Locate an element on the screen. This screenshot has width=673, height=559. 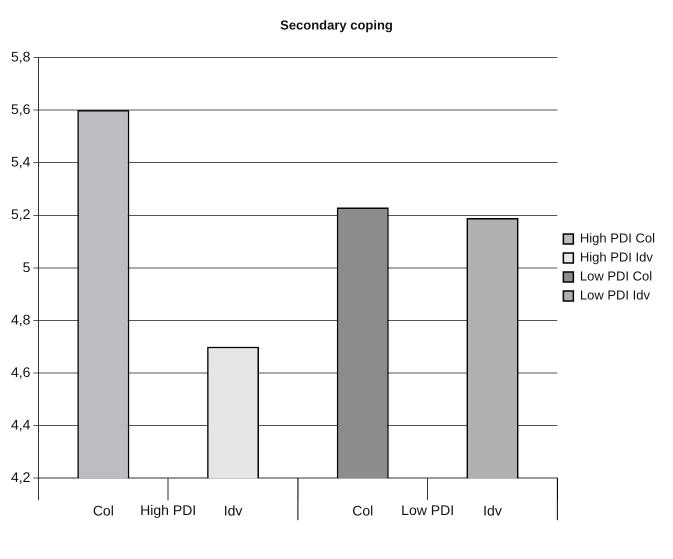
y-tick-label: 5 is located at coordinates (26, 266).